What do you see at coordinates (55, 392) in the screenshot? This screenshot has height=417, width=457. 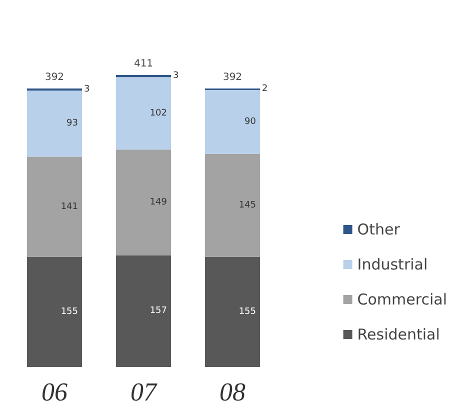 I see `x-tick-label: 06` at bounding box center [55, 392].